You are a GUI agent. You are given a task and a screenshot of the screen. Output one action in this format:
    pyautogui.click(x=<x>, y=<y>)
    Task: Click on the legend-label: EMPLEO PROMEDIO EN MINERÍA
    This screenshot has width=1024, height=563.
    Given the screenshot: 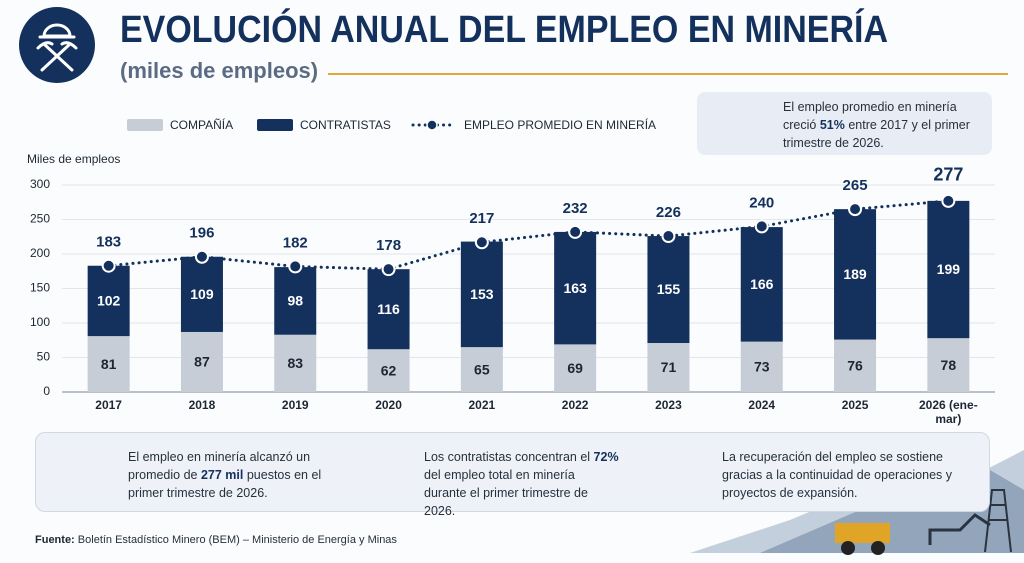 What is the action you would take?
    pyautogui.click(x=560, y=124)
    